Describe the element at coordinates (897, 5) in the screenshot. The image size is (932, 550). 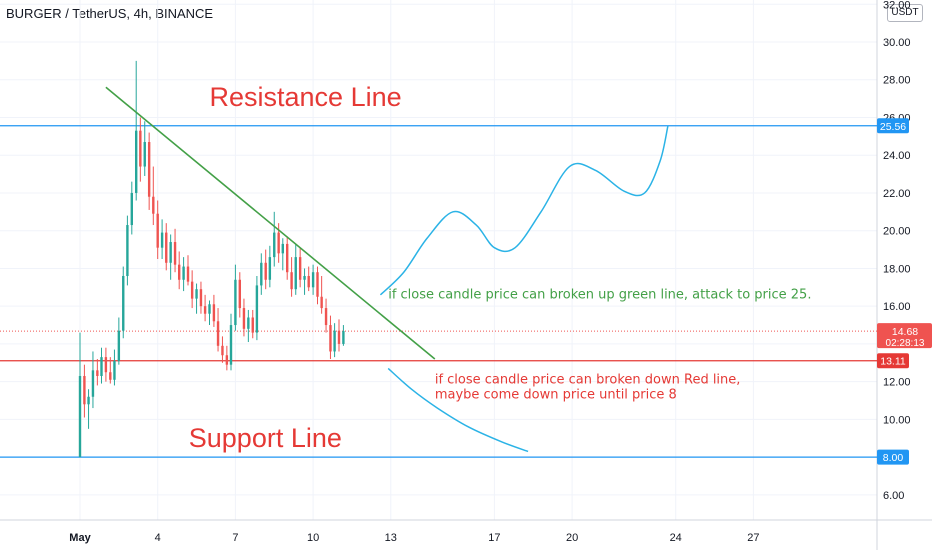
I see `y-tick-label: 32.00` at that location.